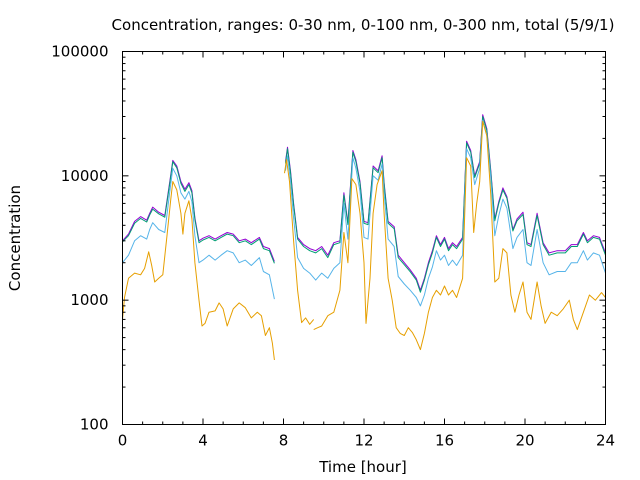 The width and height of the screenshot is (640, 480). I want to click on x-tick-label: 4, so click(203, 441).